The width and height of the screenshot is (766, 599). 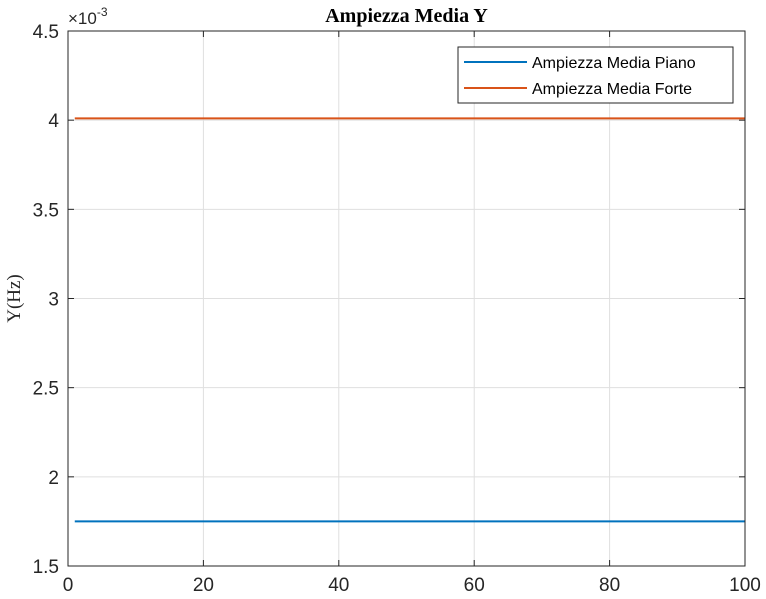 I want to click on y-tick-label: 1.5, so click(x=46, y=567).